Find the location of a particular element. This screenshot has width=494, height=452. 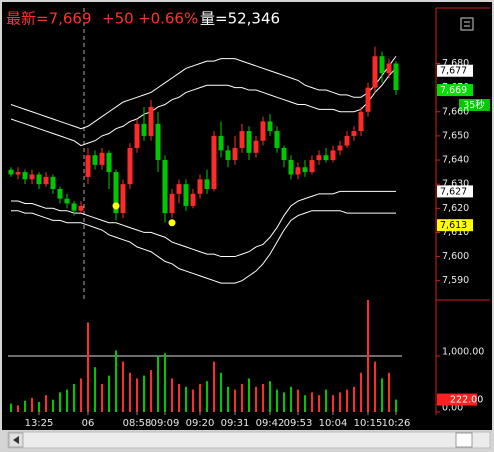

scroll-left-arrow is located at coordinates (16, 440).